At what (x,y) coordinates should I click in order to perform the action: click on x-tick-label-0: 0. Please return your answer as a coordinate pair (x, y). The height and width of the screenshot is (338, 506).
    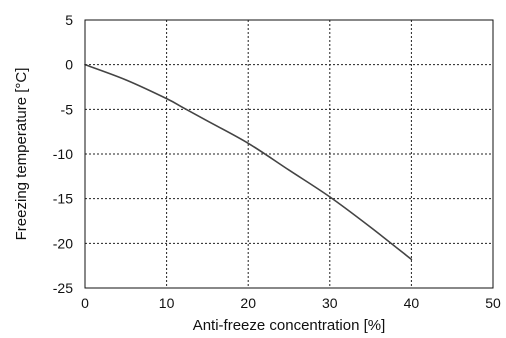
    Looking at the image, I should click on (85, 303).